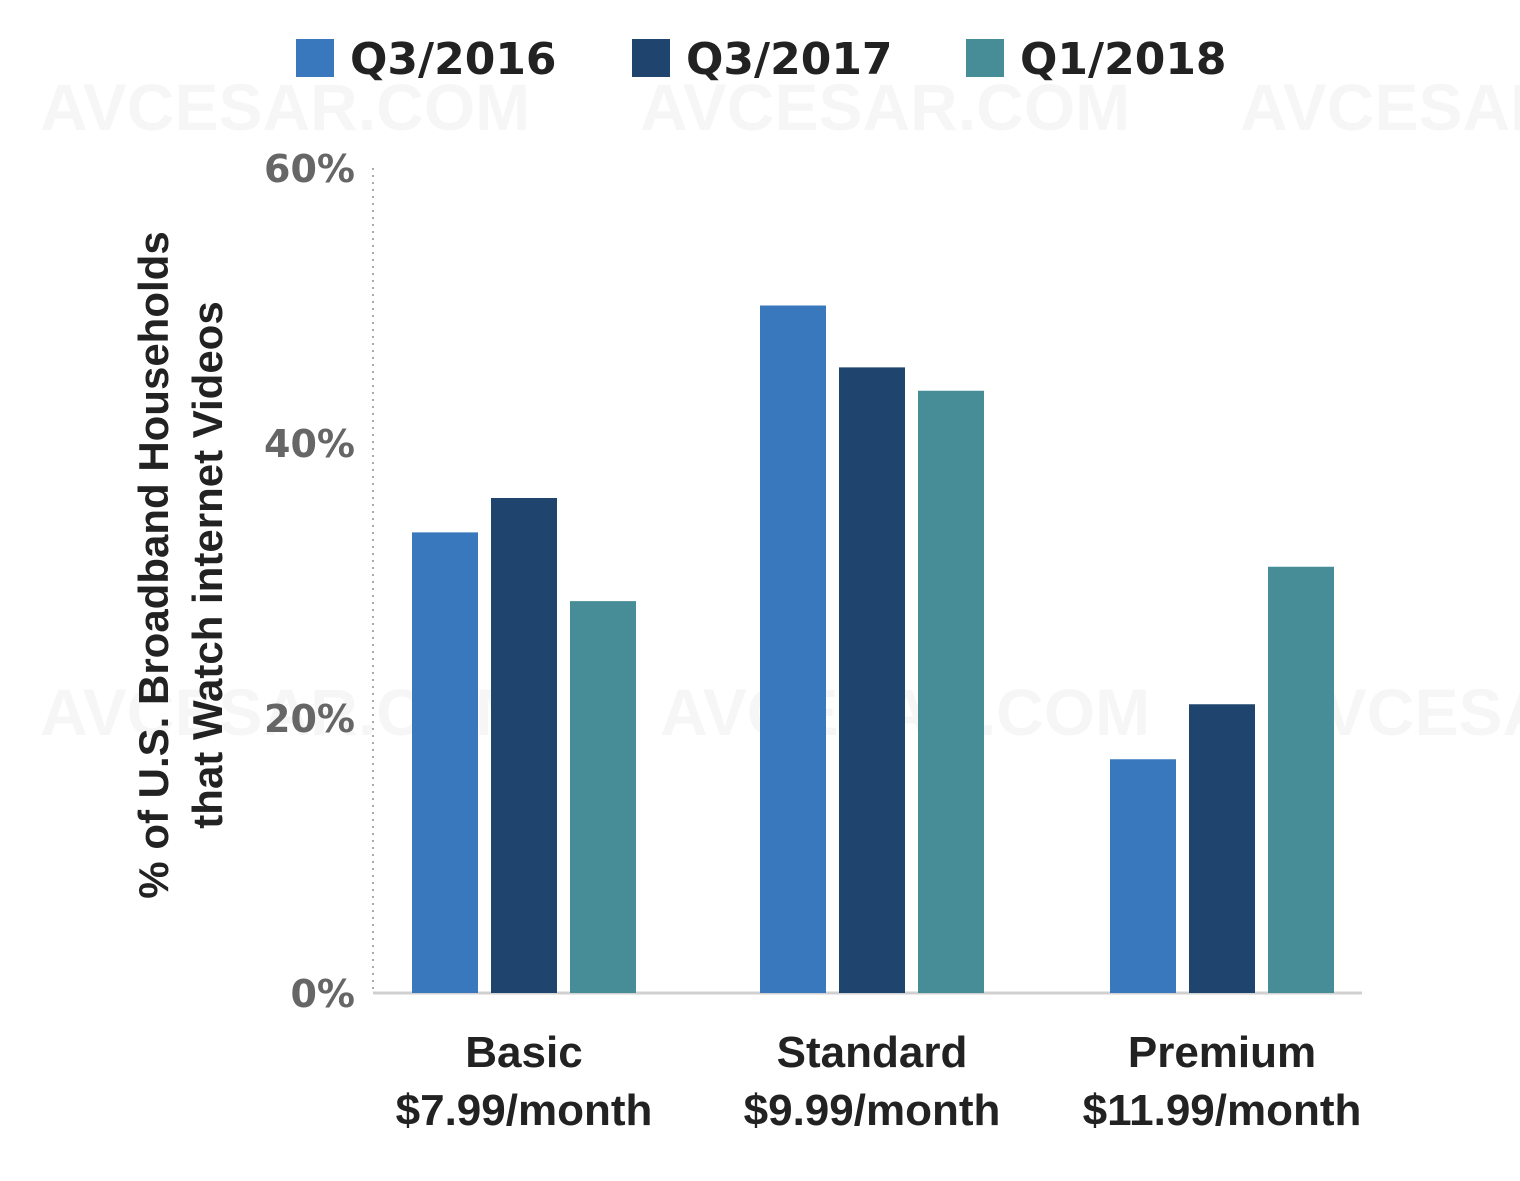 The image size is (1520, 1181). What do you see at coordinates (309, 169) in the screenshot?
I see `y-tick-label: 60%` at bounding box center [309, 169].